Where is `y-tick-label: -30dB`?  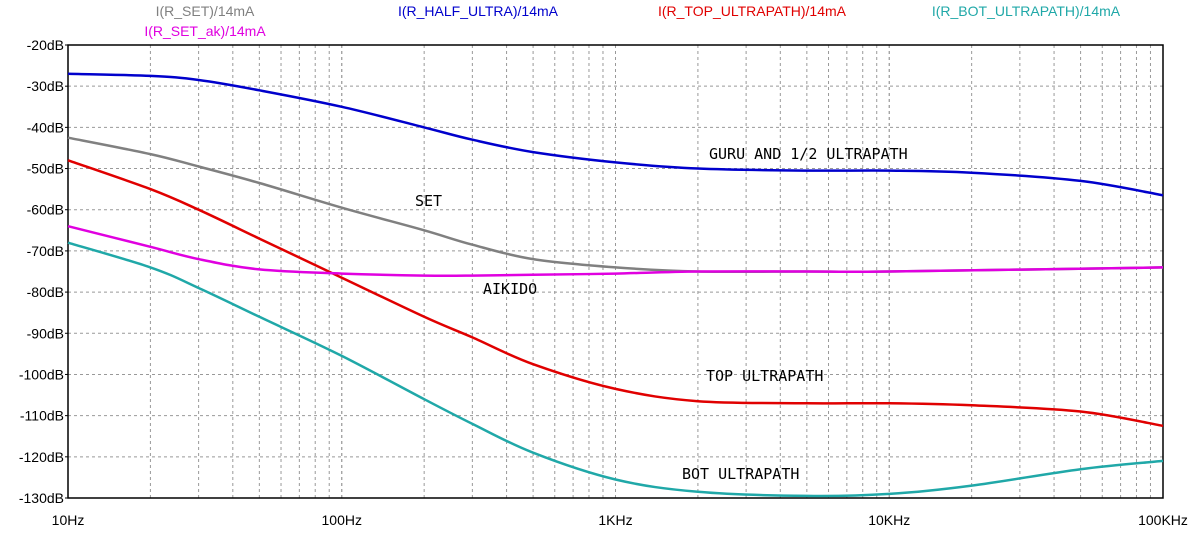 y-tick-label: -30dB is located at coordinates (45, 86).